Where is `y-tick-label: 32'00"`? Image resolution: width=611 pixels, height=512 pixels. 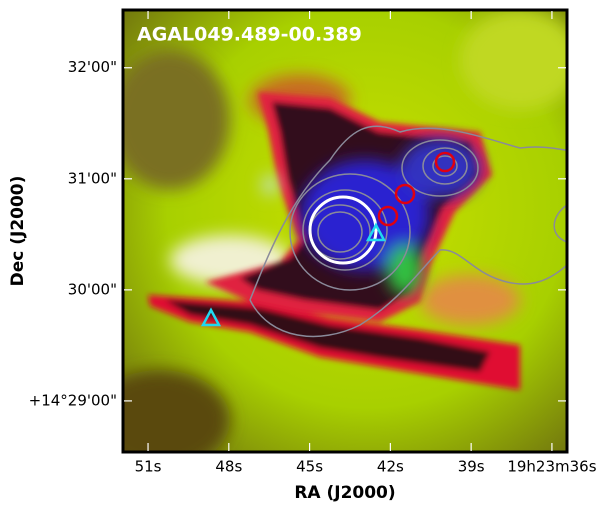 y-tick-label: 32'00" is located at coordinates (92, 67).